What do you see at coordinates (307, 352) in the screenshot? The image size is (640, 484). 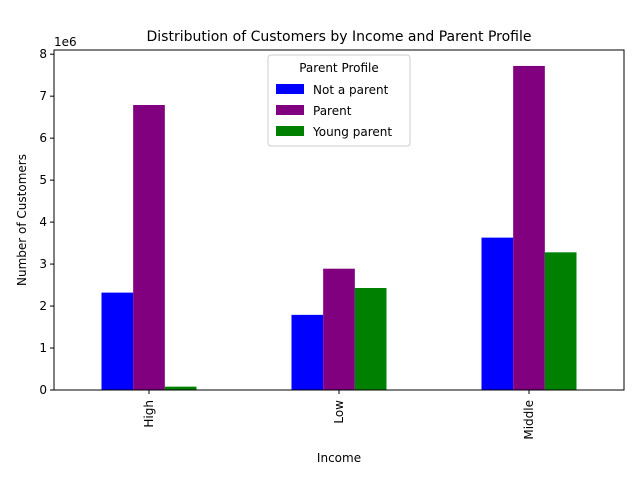 I see `bar-not-a-parent-low` at bounding box center [307, 352].